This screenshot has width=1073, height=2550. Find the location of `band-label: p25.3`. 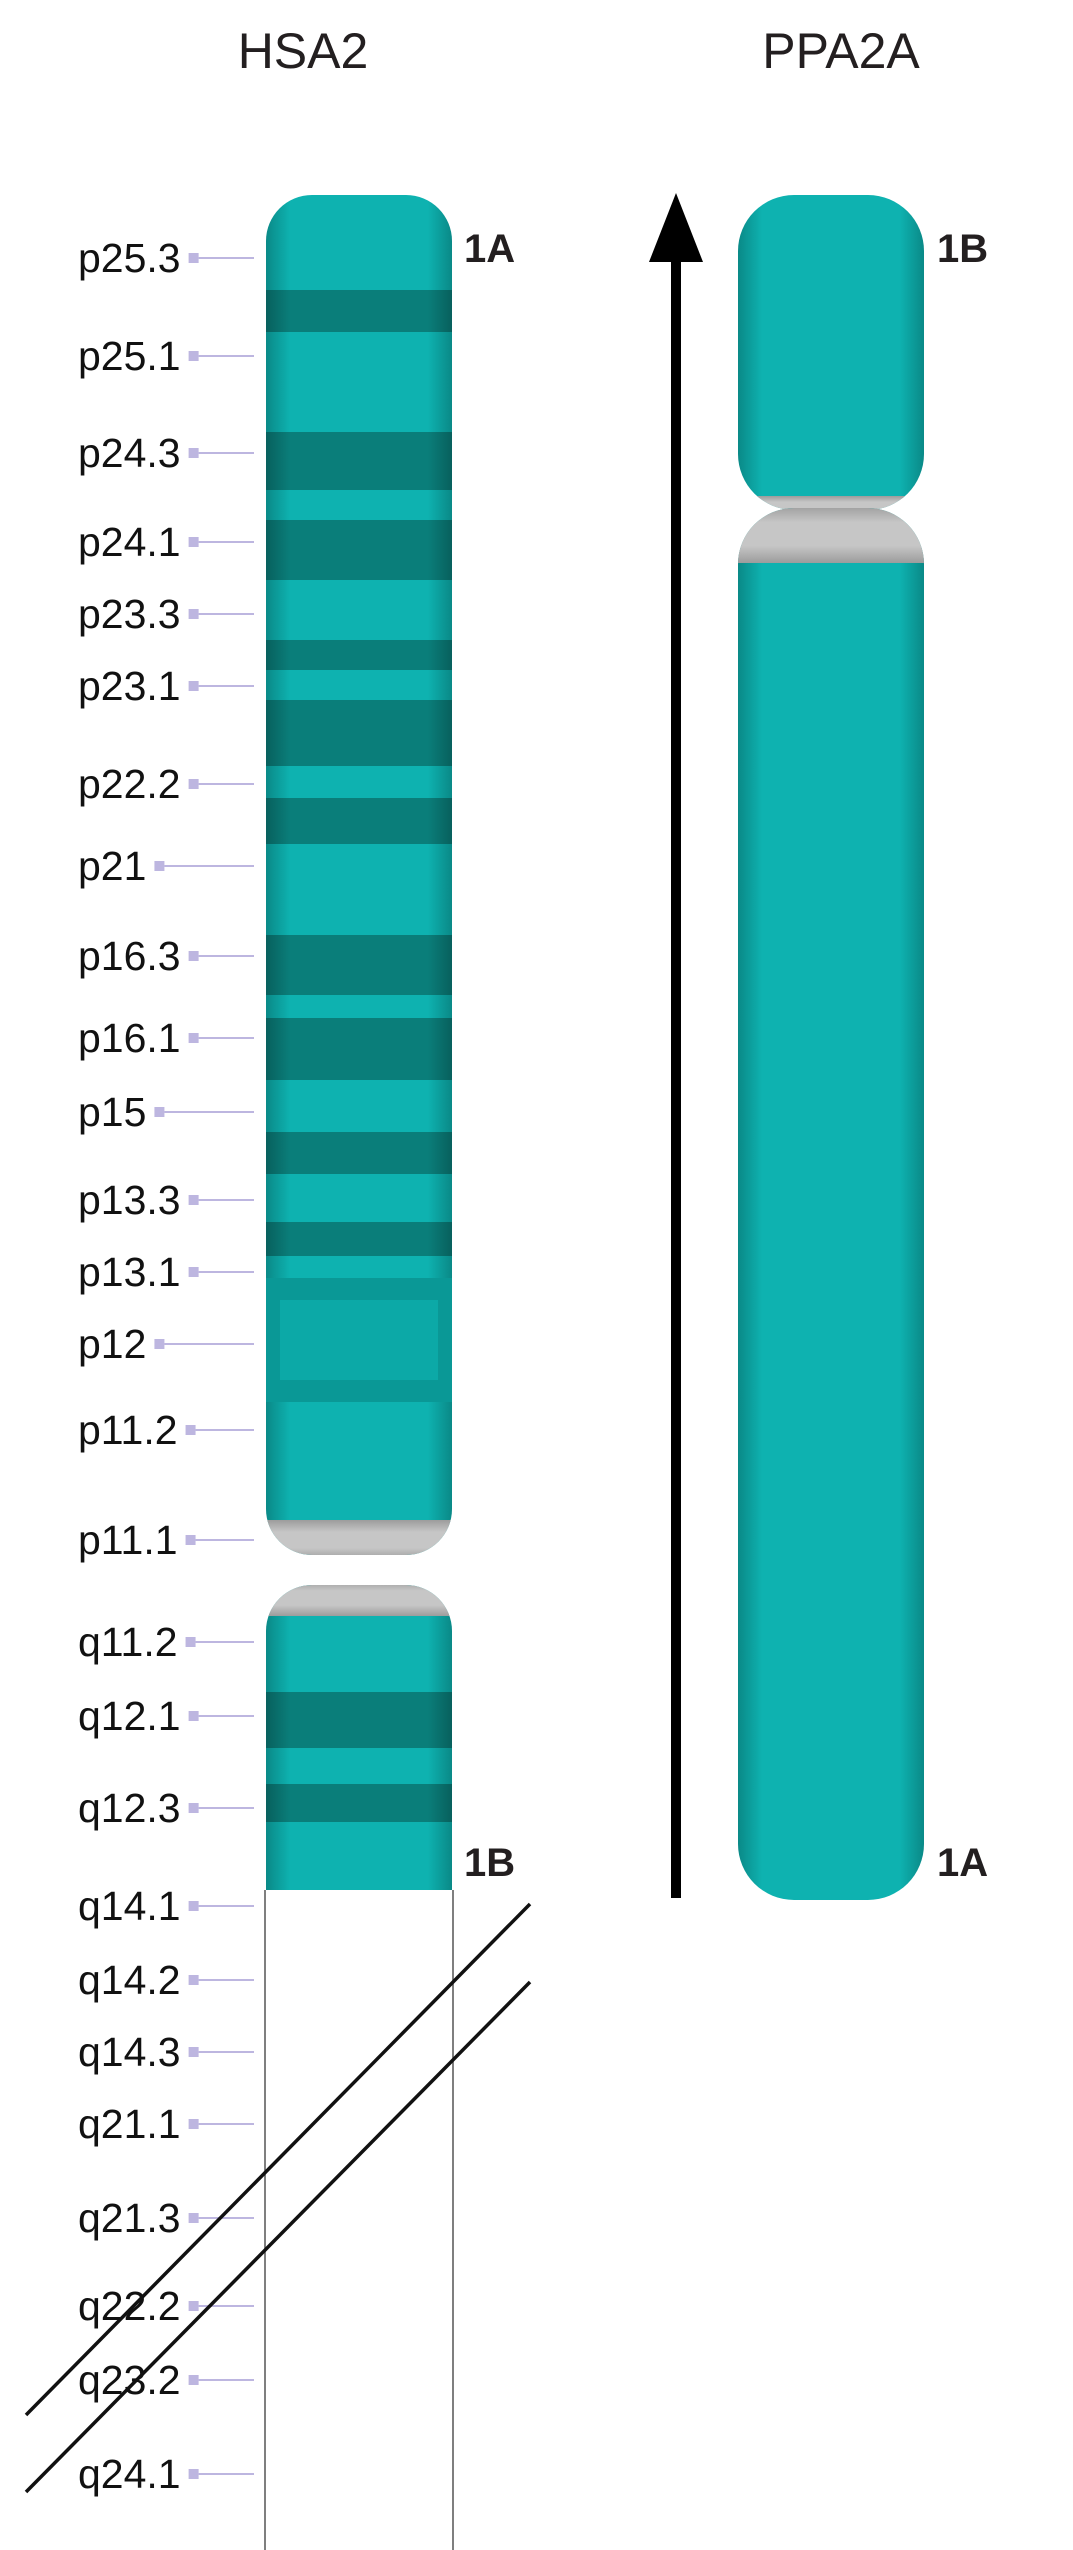

band-label: p25.3 is located at coordinates (129, 258).